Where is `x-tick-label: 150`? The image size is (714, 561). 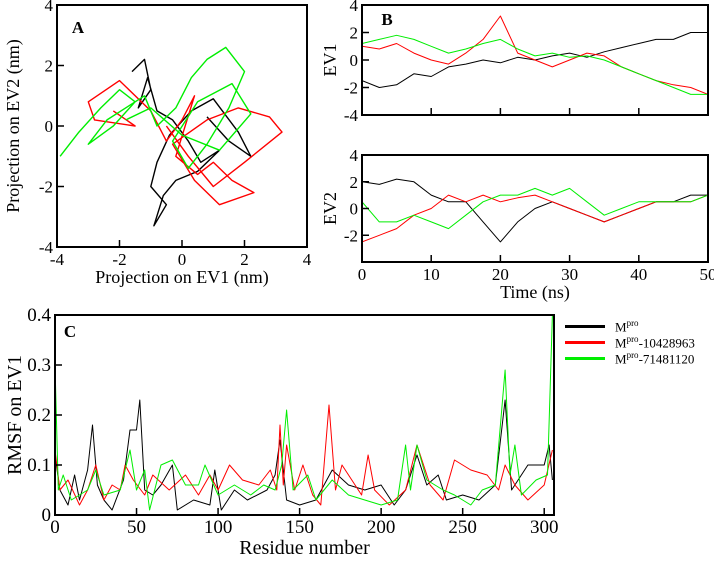 x-tick-label: 150 is located at coordinates (299, 527).